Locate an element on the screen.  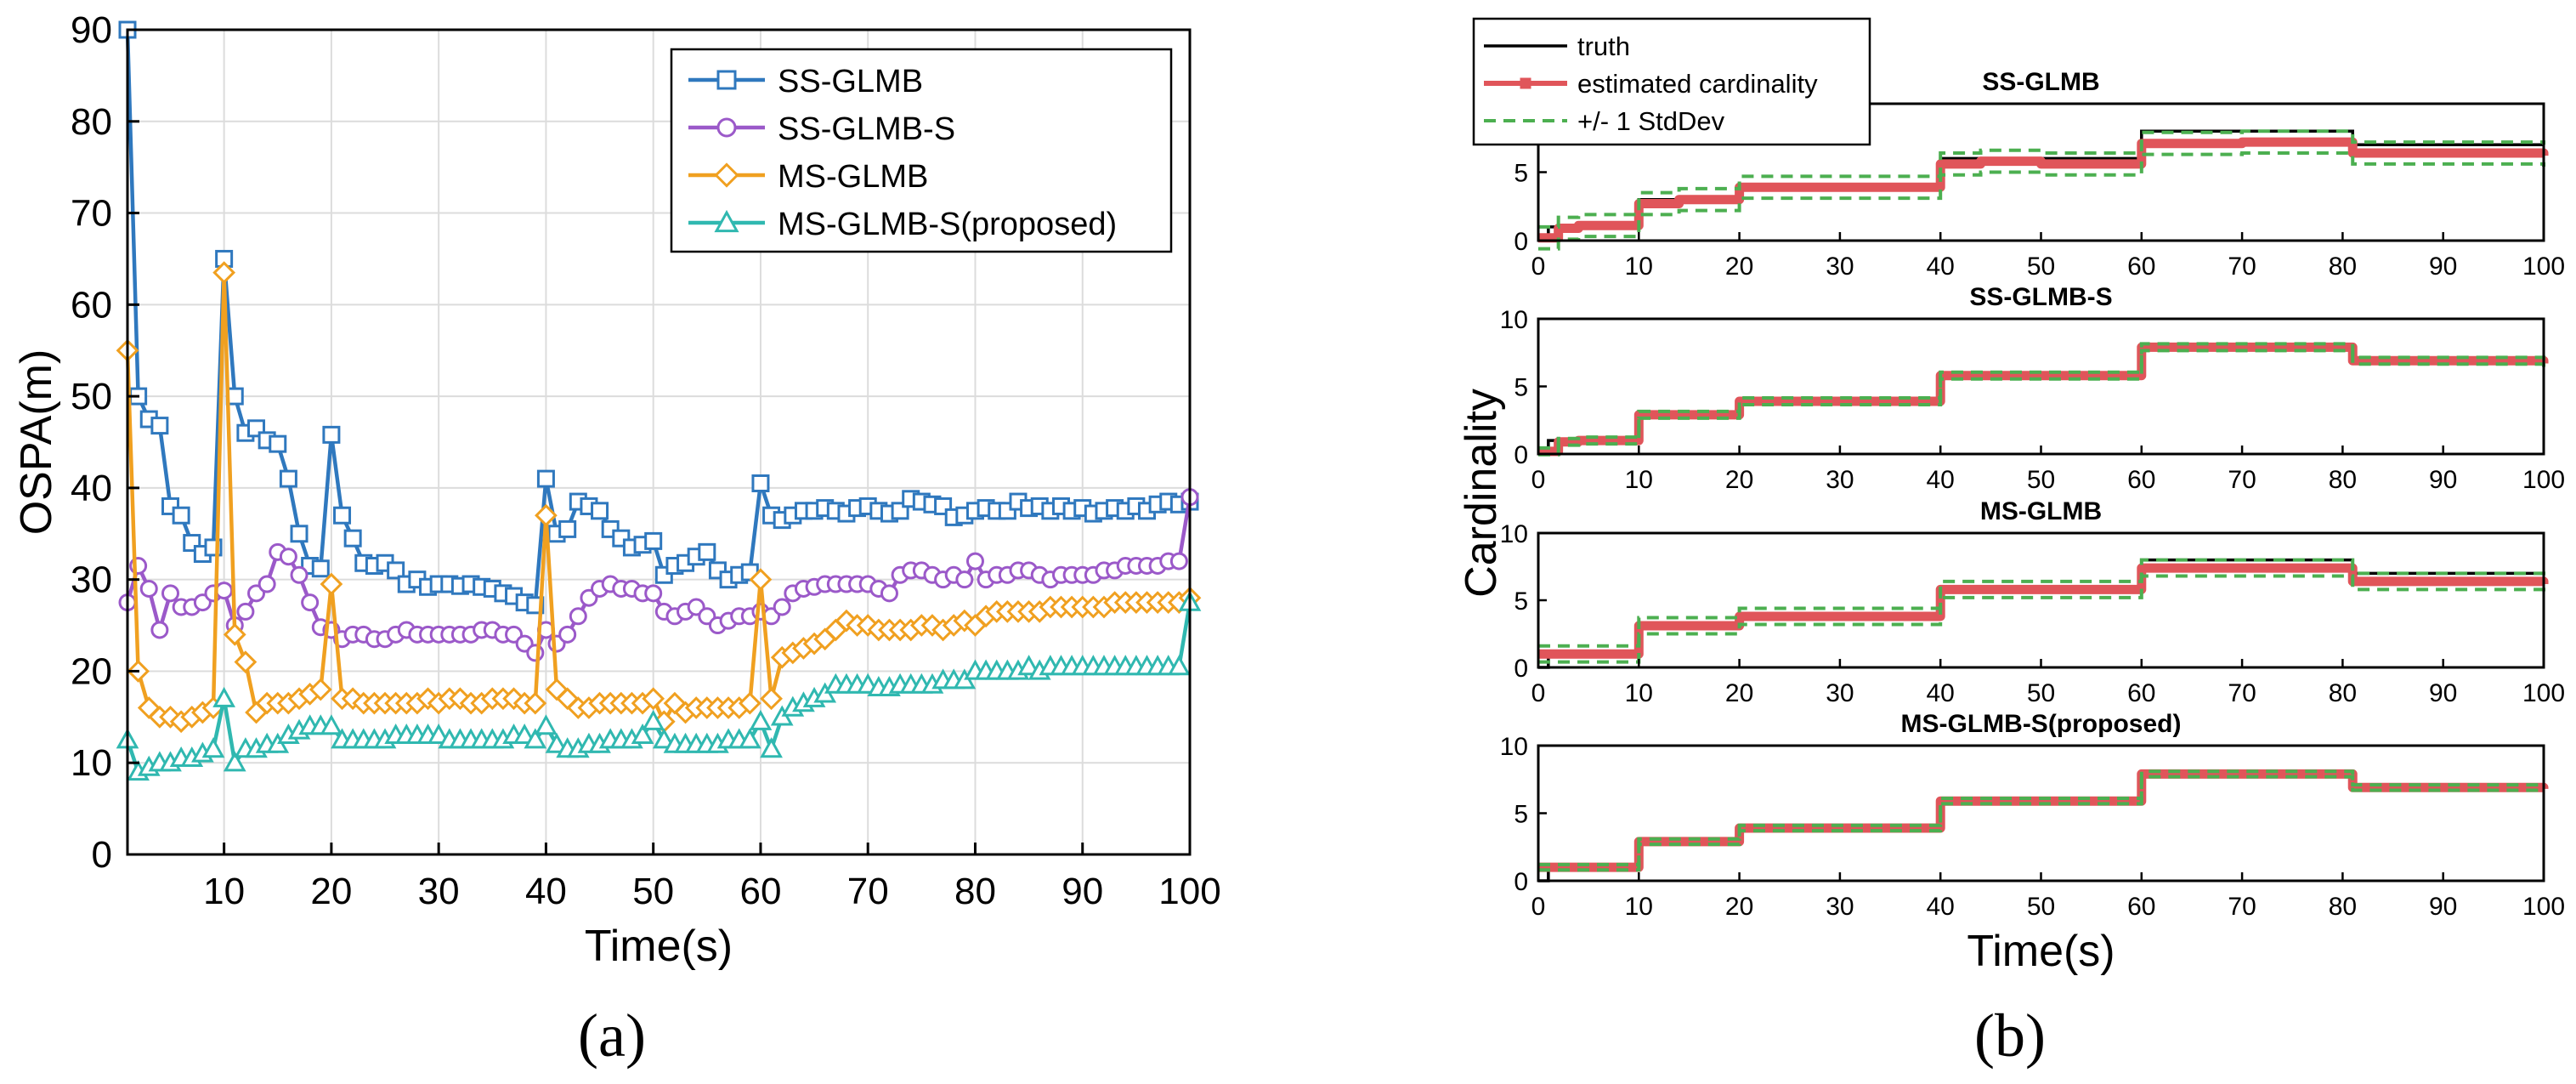
y-tick-label: 20 is located at coordinates (91, 671).